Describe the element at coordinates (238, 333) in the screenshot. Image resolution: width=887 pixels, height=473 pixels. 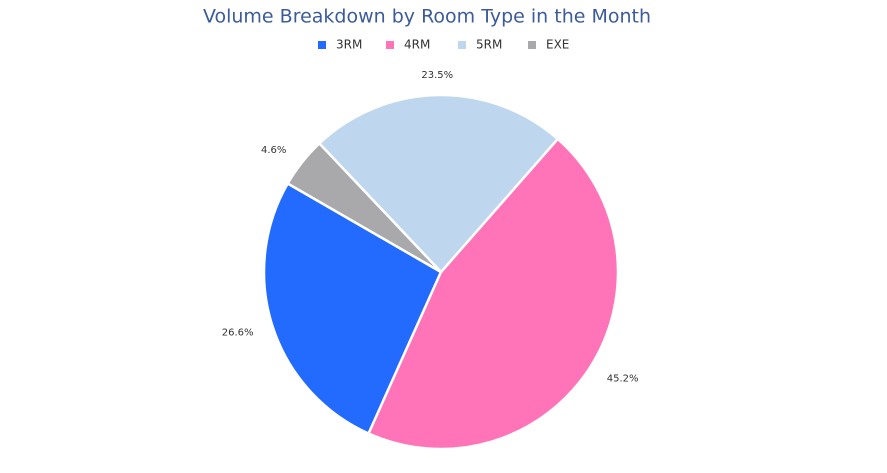
I see `data-label: 26.6%` at that location.